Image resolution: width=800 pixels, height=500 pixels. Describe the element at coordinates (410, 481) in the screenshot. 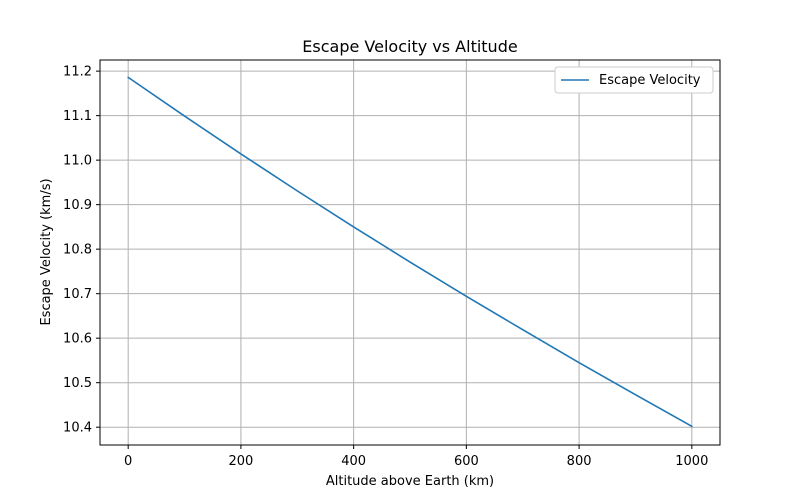

I see `x-axis-label: Altitude above Earth (km)` at that location.